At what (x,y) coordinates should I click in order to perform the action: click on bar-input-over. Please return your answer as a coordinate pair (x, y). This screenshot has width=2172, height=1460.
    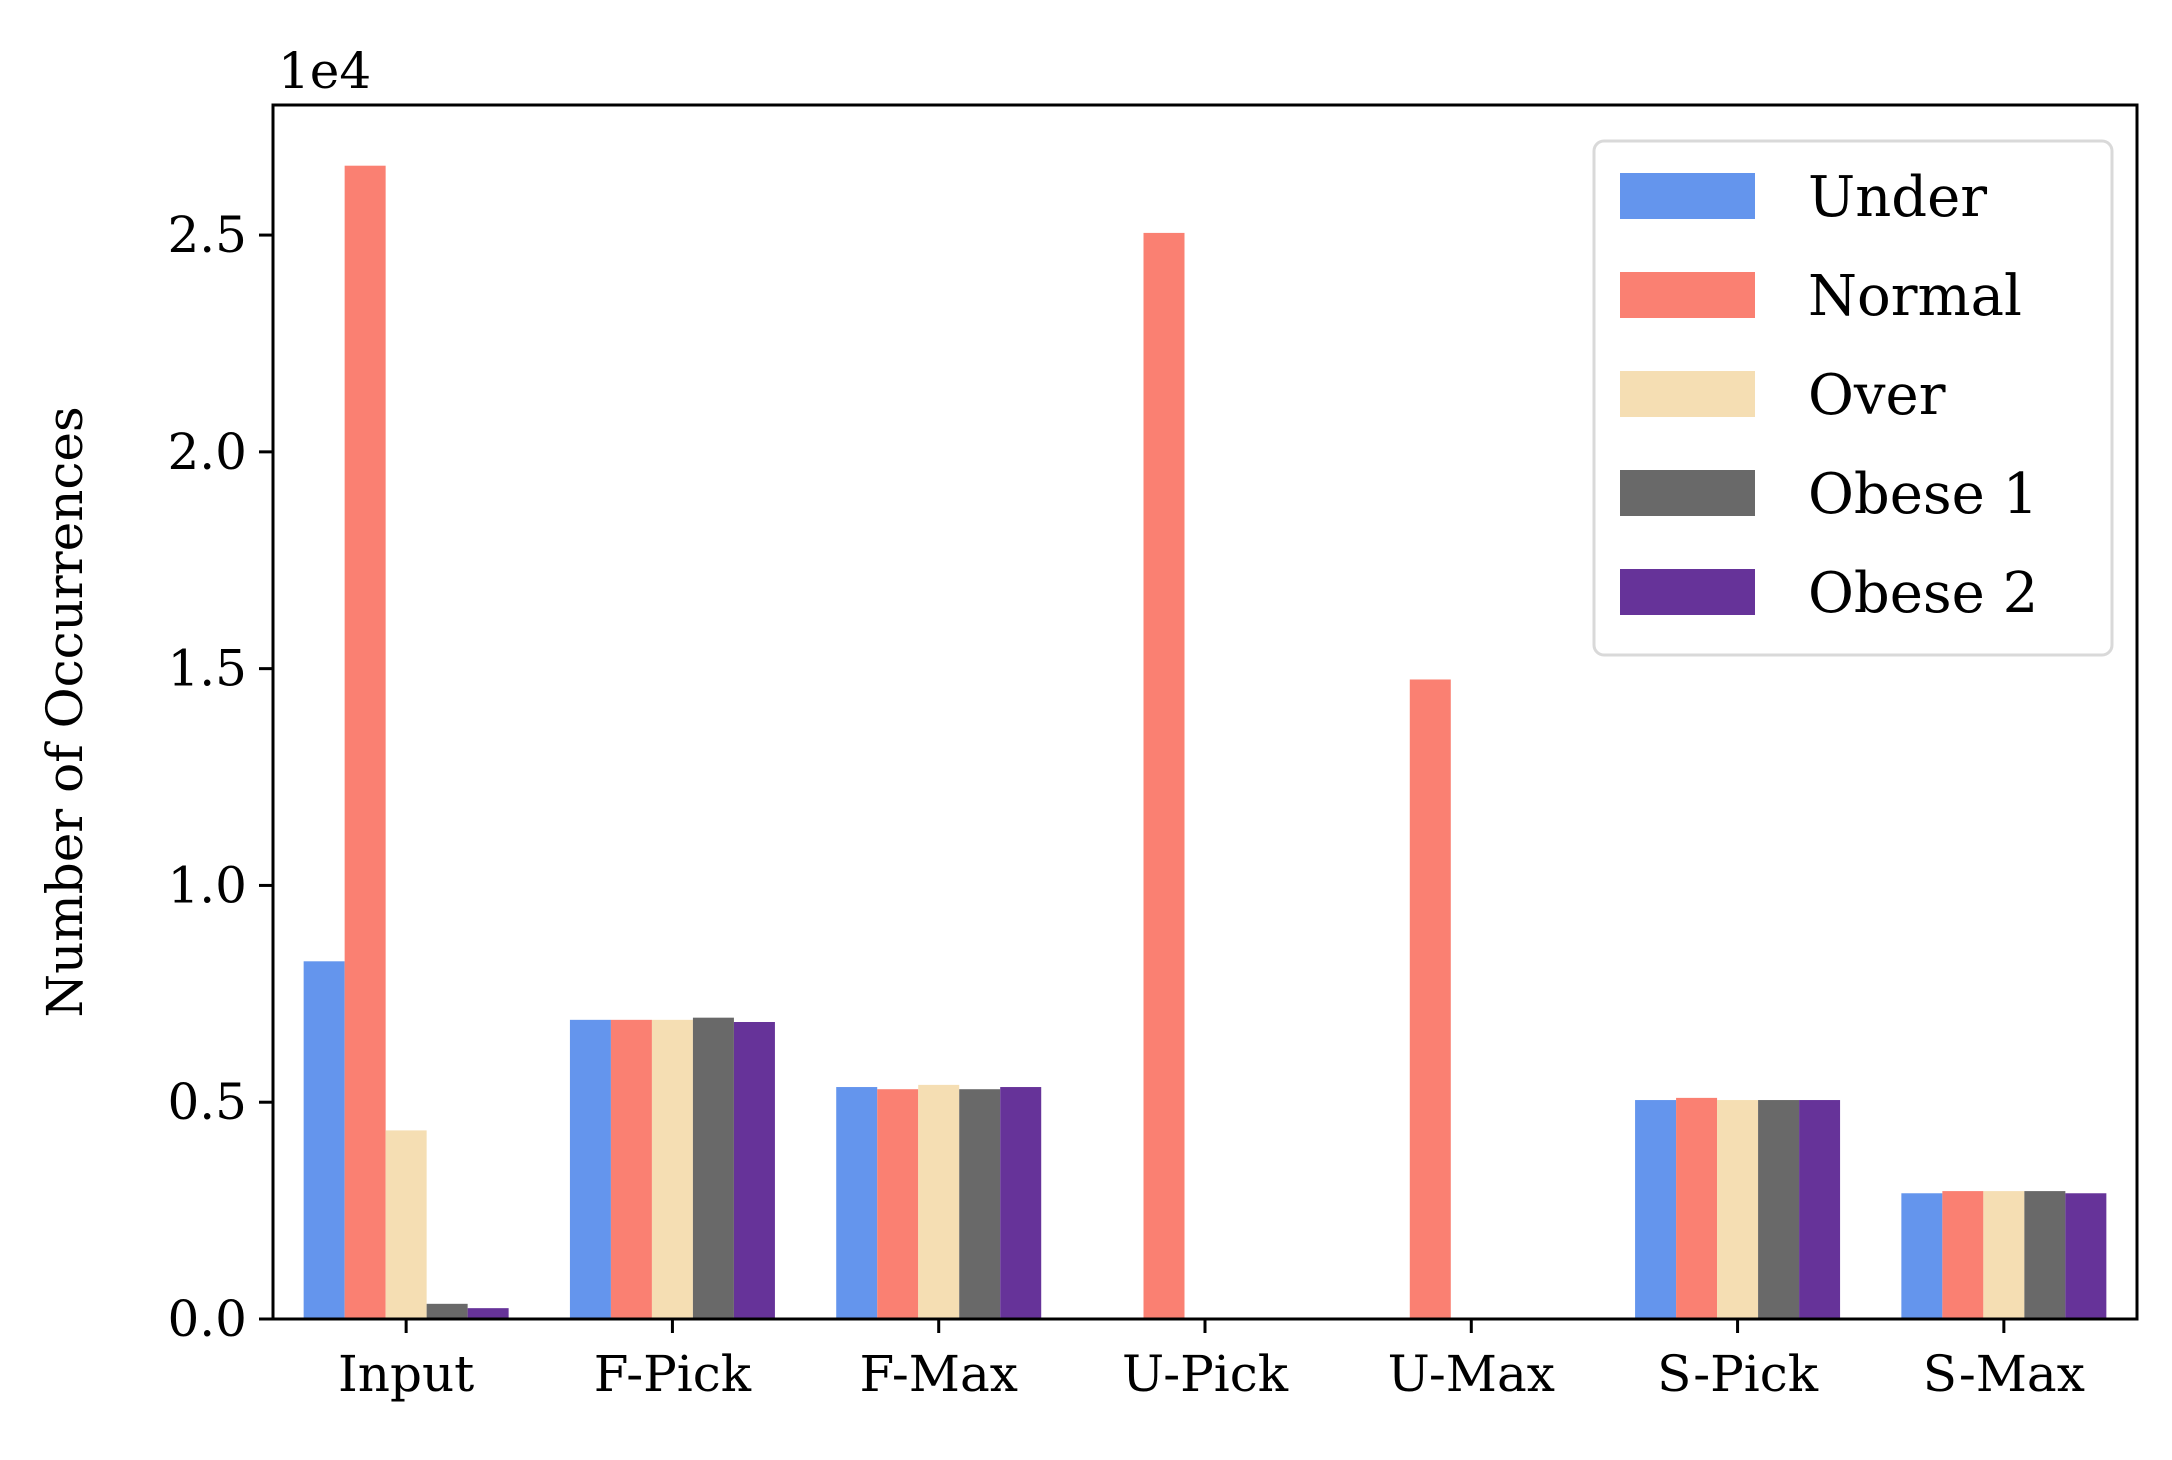
    Looking at the image, I should click on (406, 1224).